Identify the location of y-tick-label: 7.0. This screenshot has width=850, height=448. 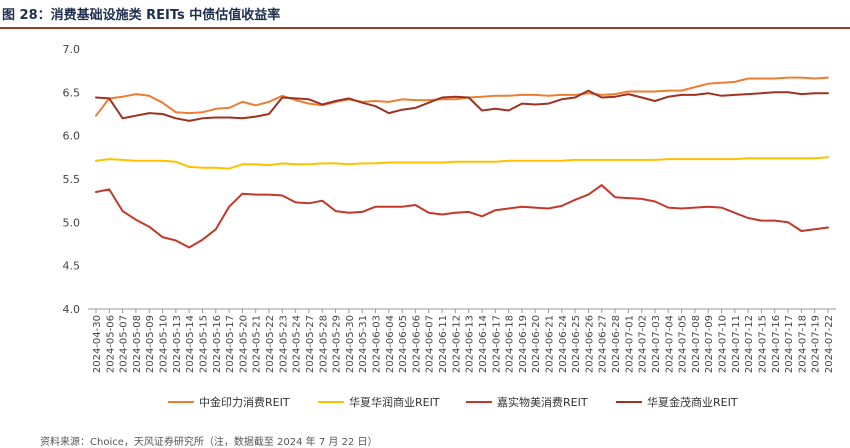
(72, 49).